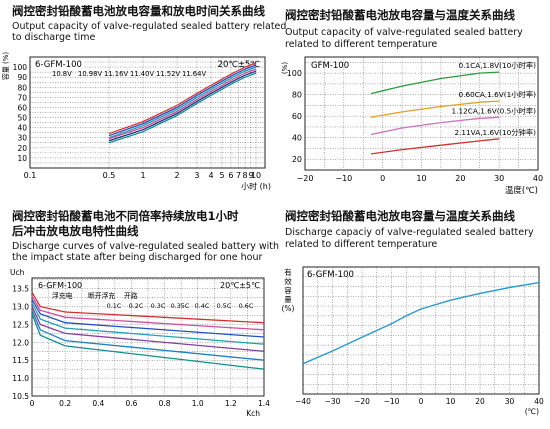  Describe the element at coordinates (22, 118) in the screenshot. I see `chart1-y-tick-label: 50` at that location.